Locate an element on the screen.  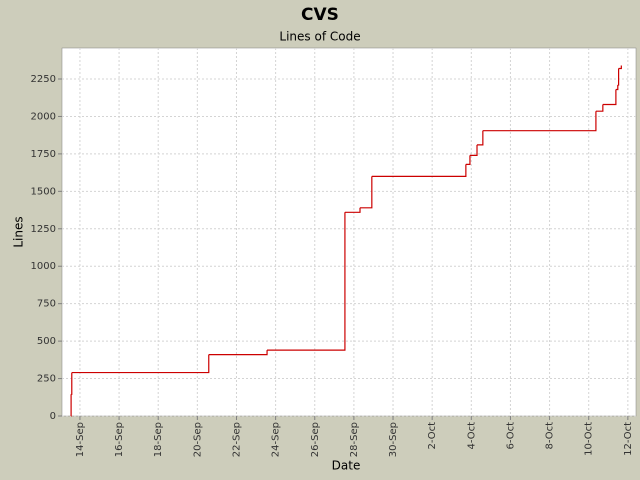
x-tick-label: 2-Oct is located at coordinates (432, 436).